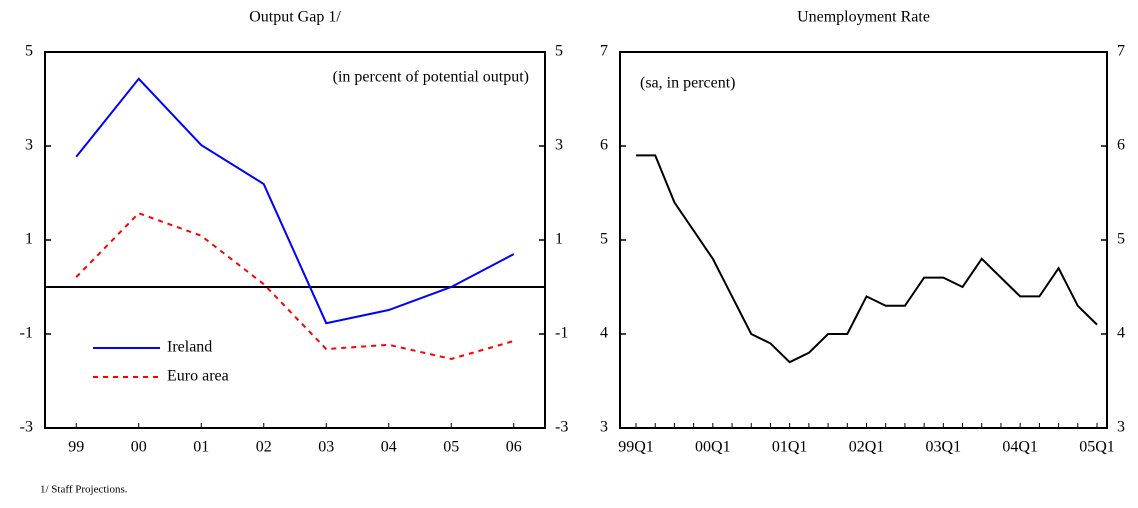  What do you see at coordinates (295, 17) in the screenshot?
I see `chart-title: Output Gap 1/` at bounding box center [295, 17].